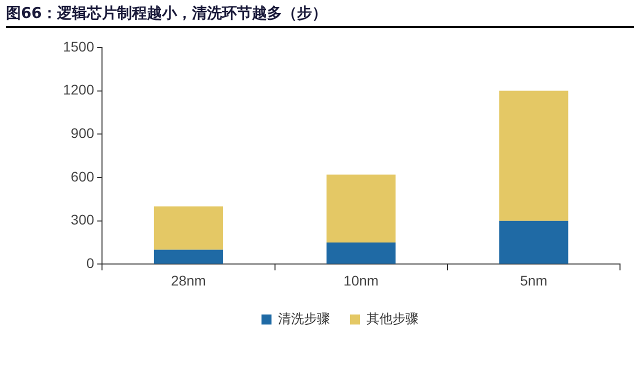  What do you see at coordinates (320, 16) in the screenshot?
I see `chart-title: 图66：逻辑芯片制程越小，清洗环节越多（步）` at bounding box center [320, 16].